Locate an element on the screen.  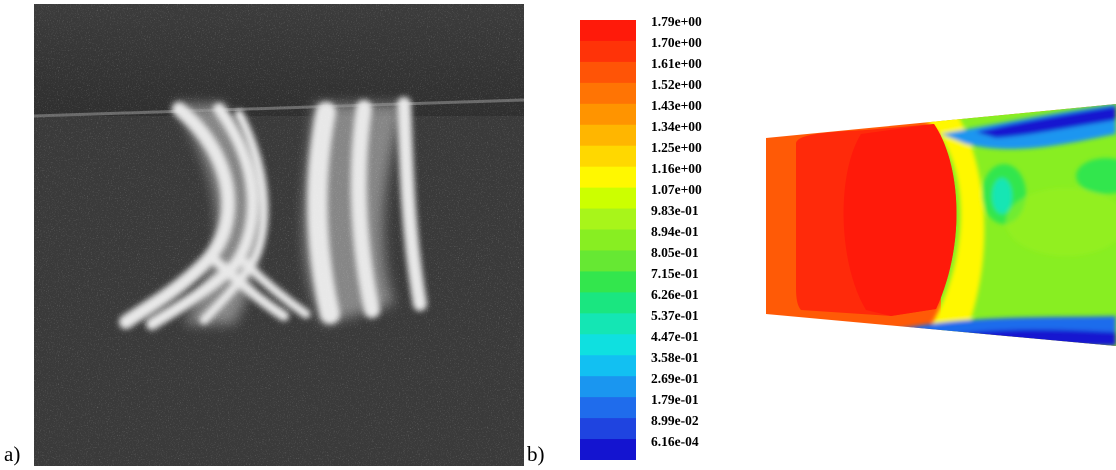
legend-tick-label: 2.69e-01 is located at coordinates (675, 378).